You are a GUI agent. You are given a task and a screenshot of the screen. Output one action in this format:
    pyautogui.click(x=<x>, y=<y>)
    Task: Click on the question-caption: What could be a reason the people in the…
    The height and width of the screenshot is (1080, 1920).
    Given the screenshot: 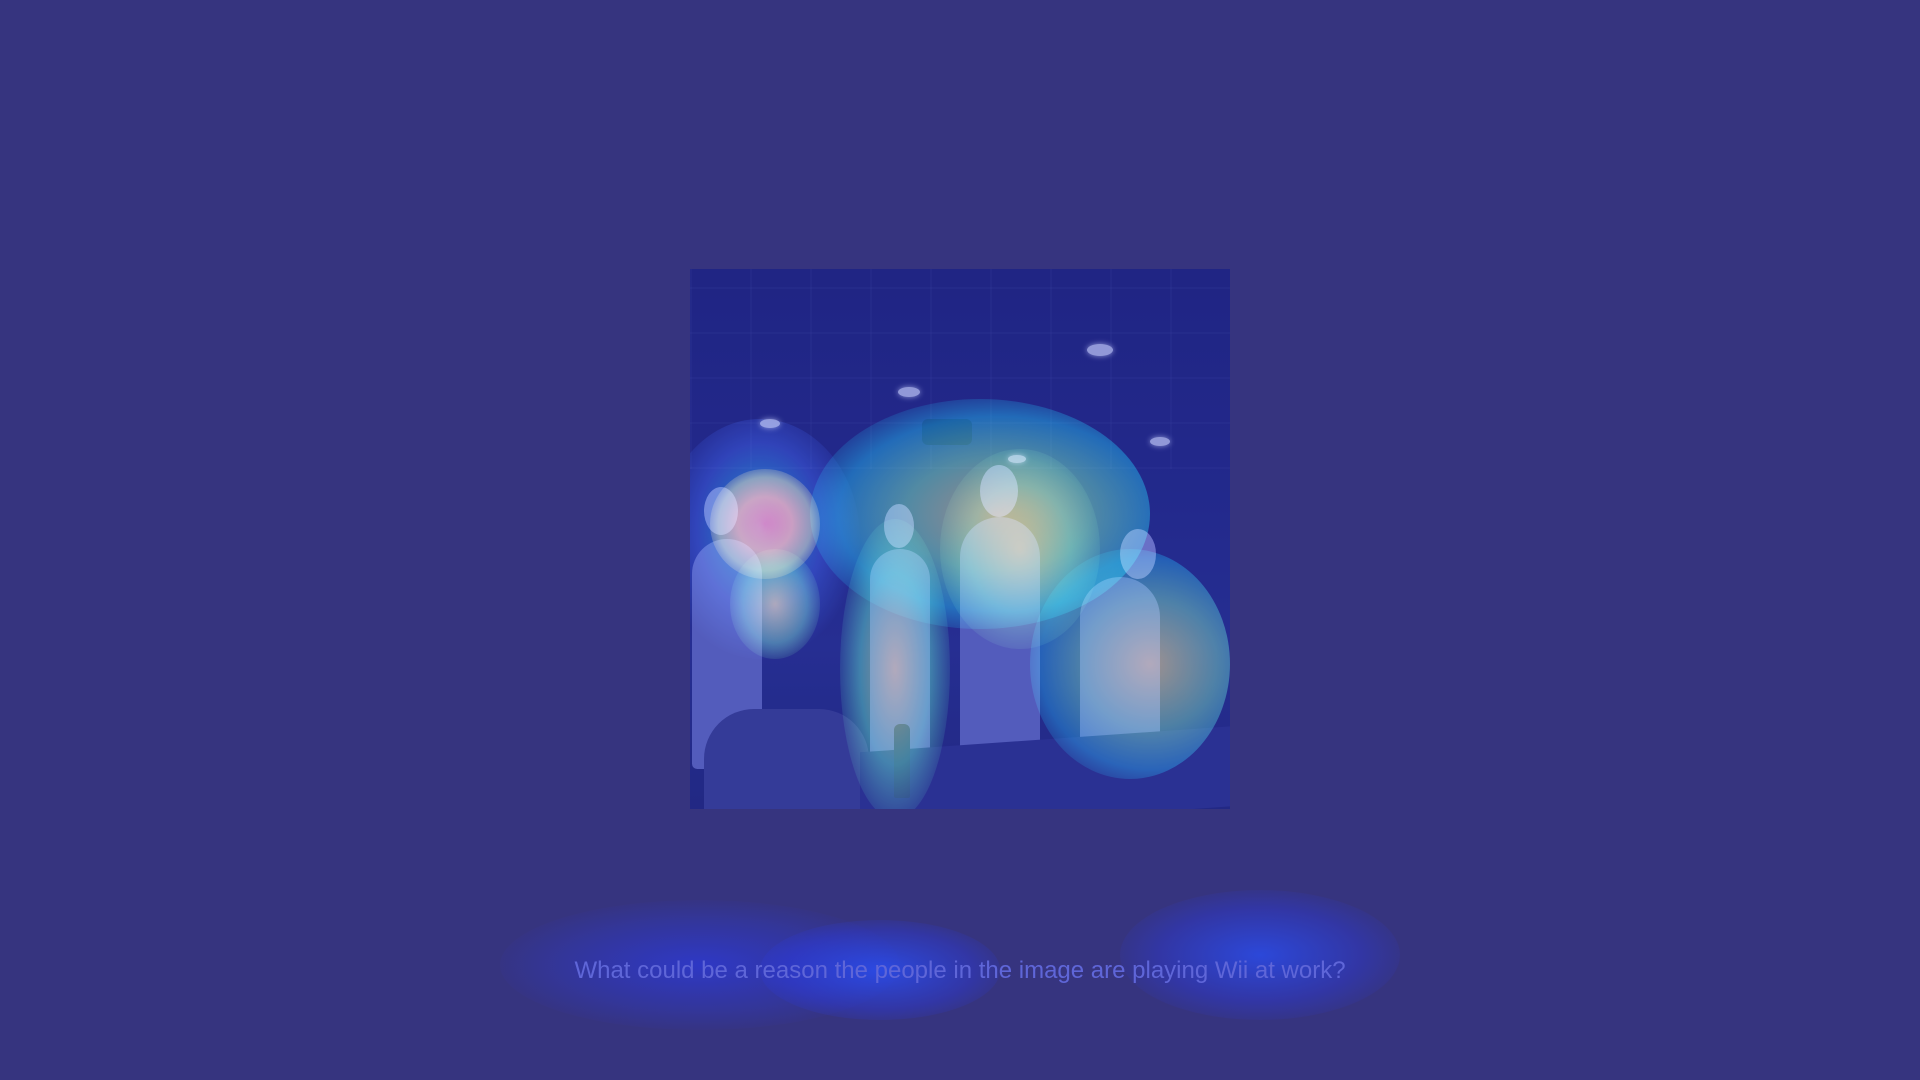 What is the action you would take?
    pyautogui.click(x=960, y=970)
    